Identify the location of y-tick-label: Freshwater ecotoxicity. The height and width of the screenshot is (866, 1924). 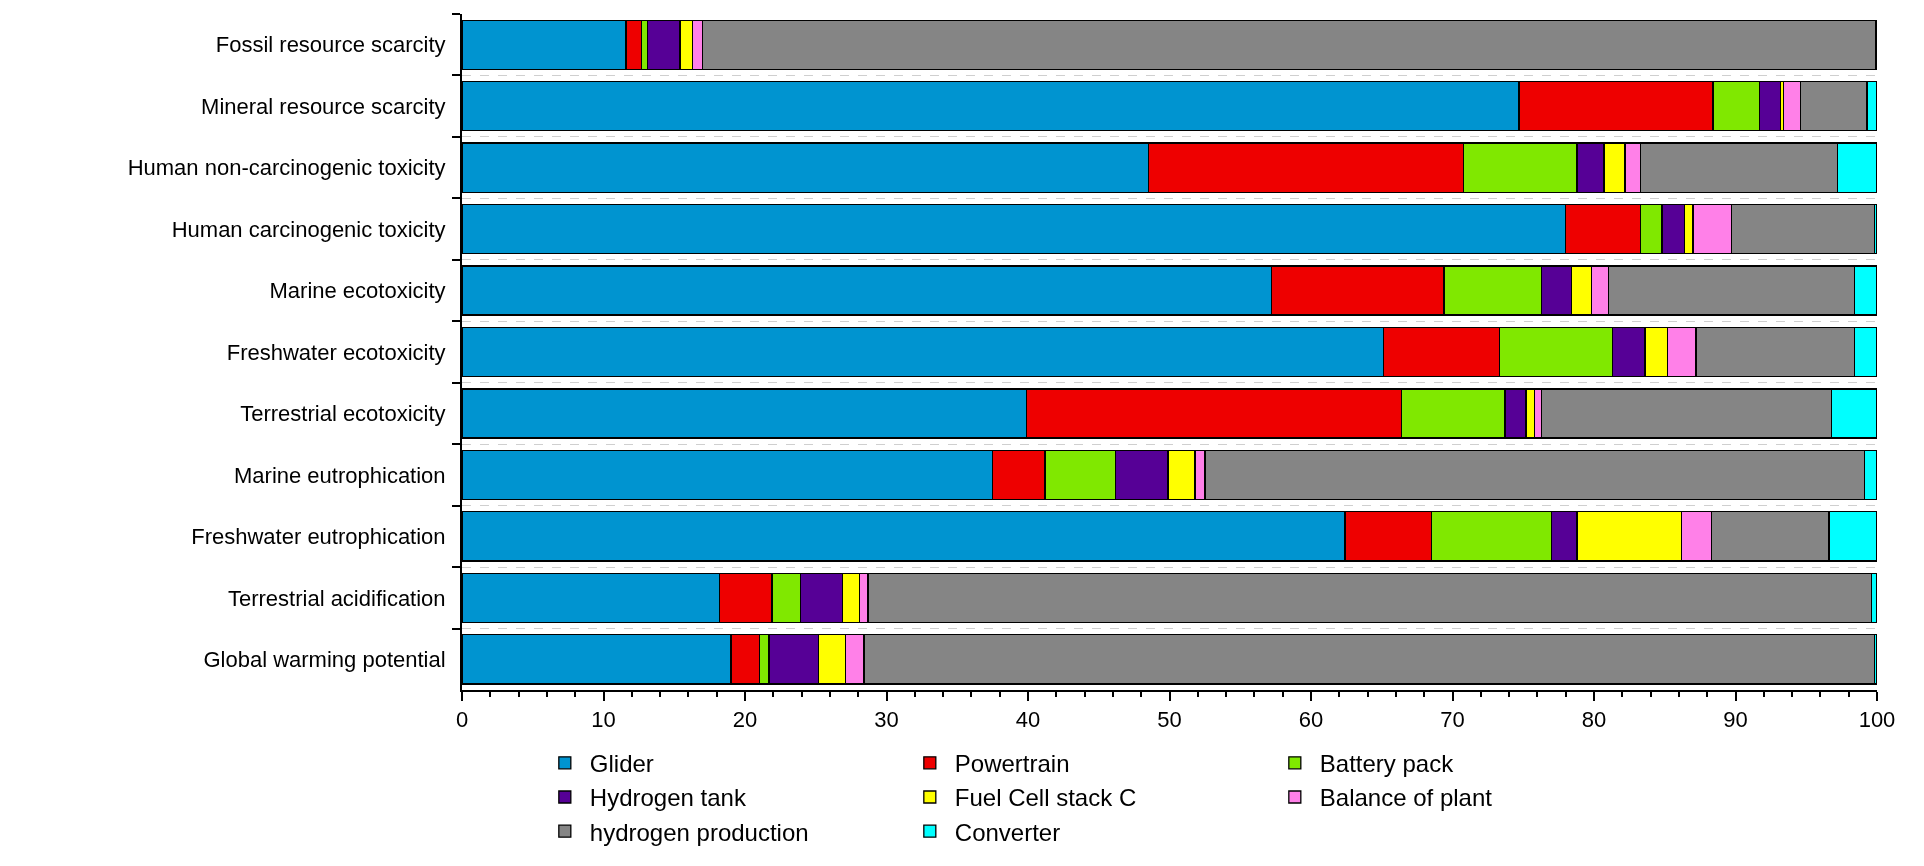
(336, 352).